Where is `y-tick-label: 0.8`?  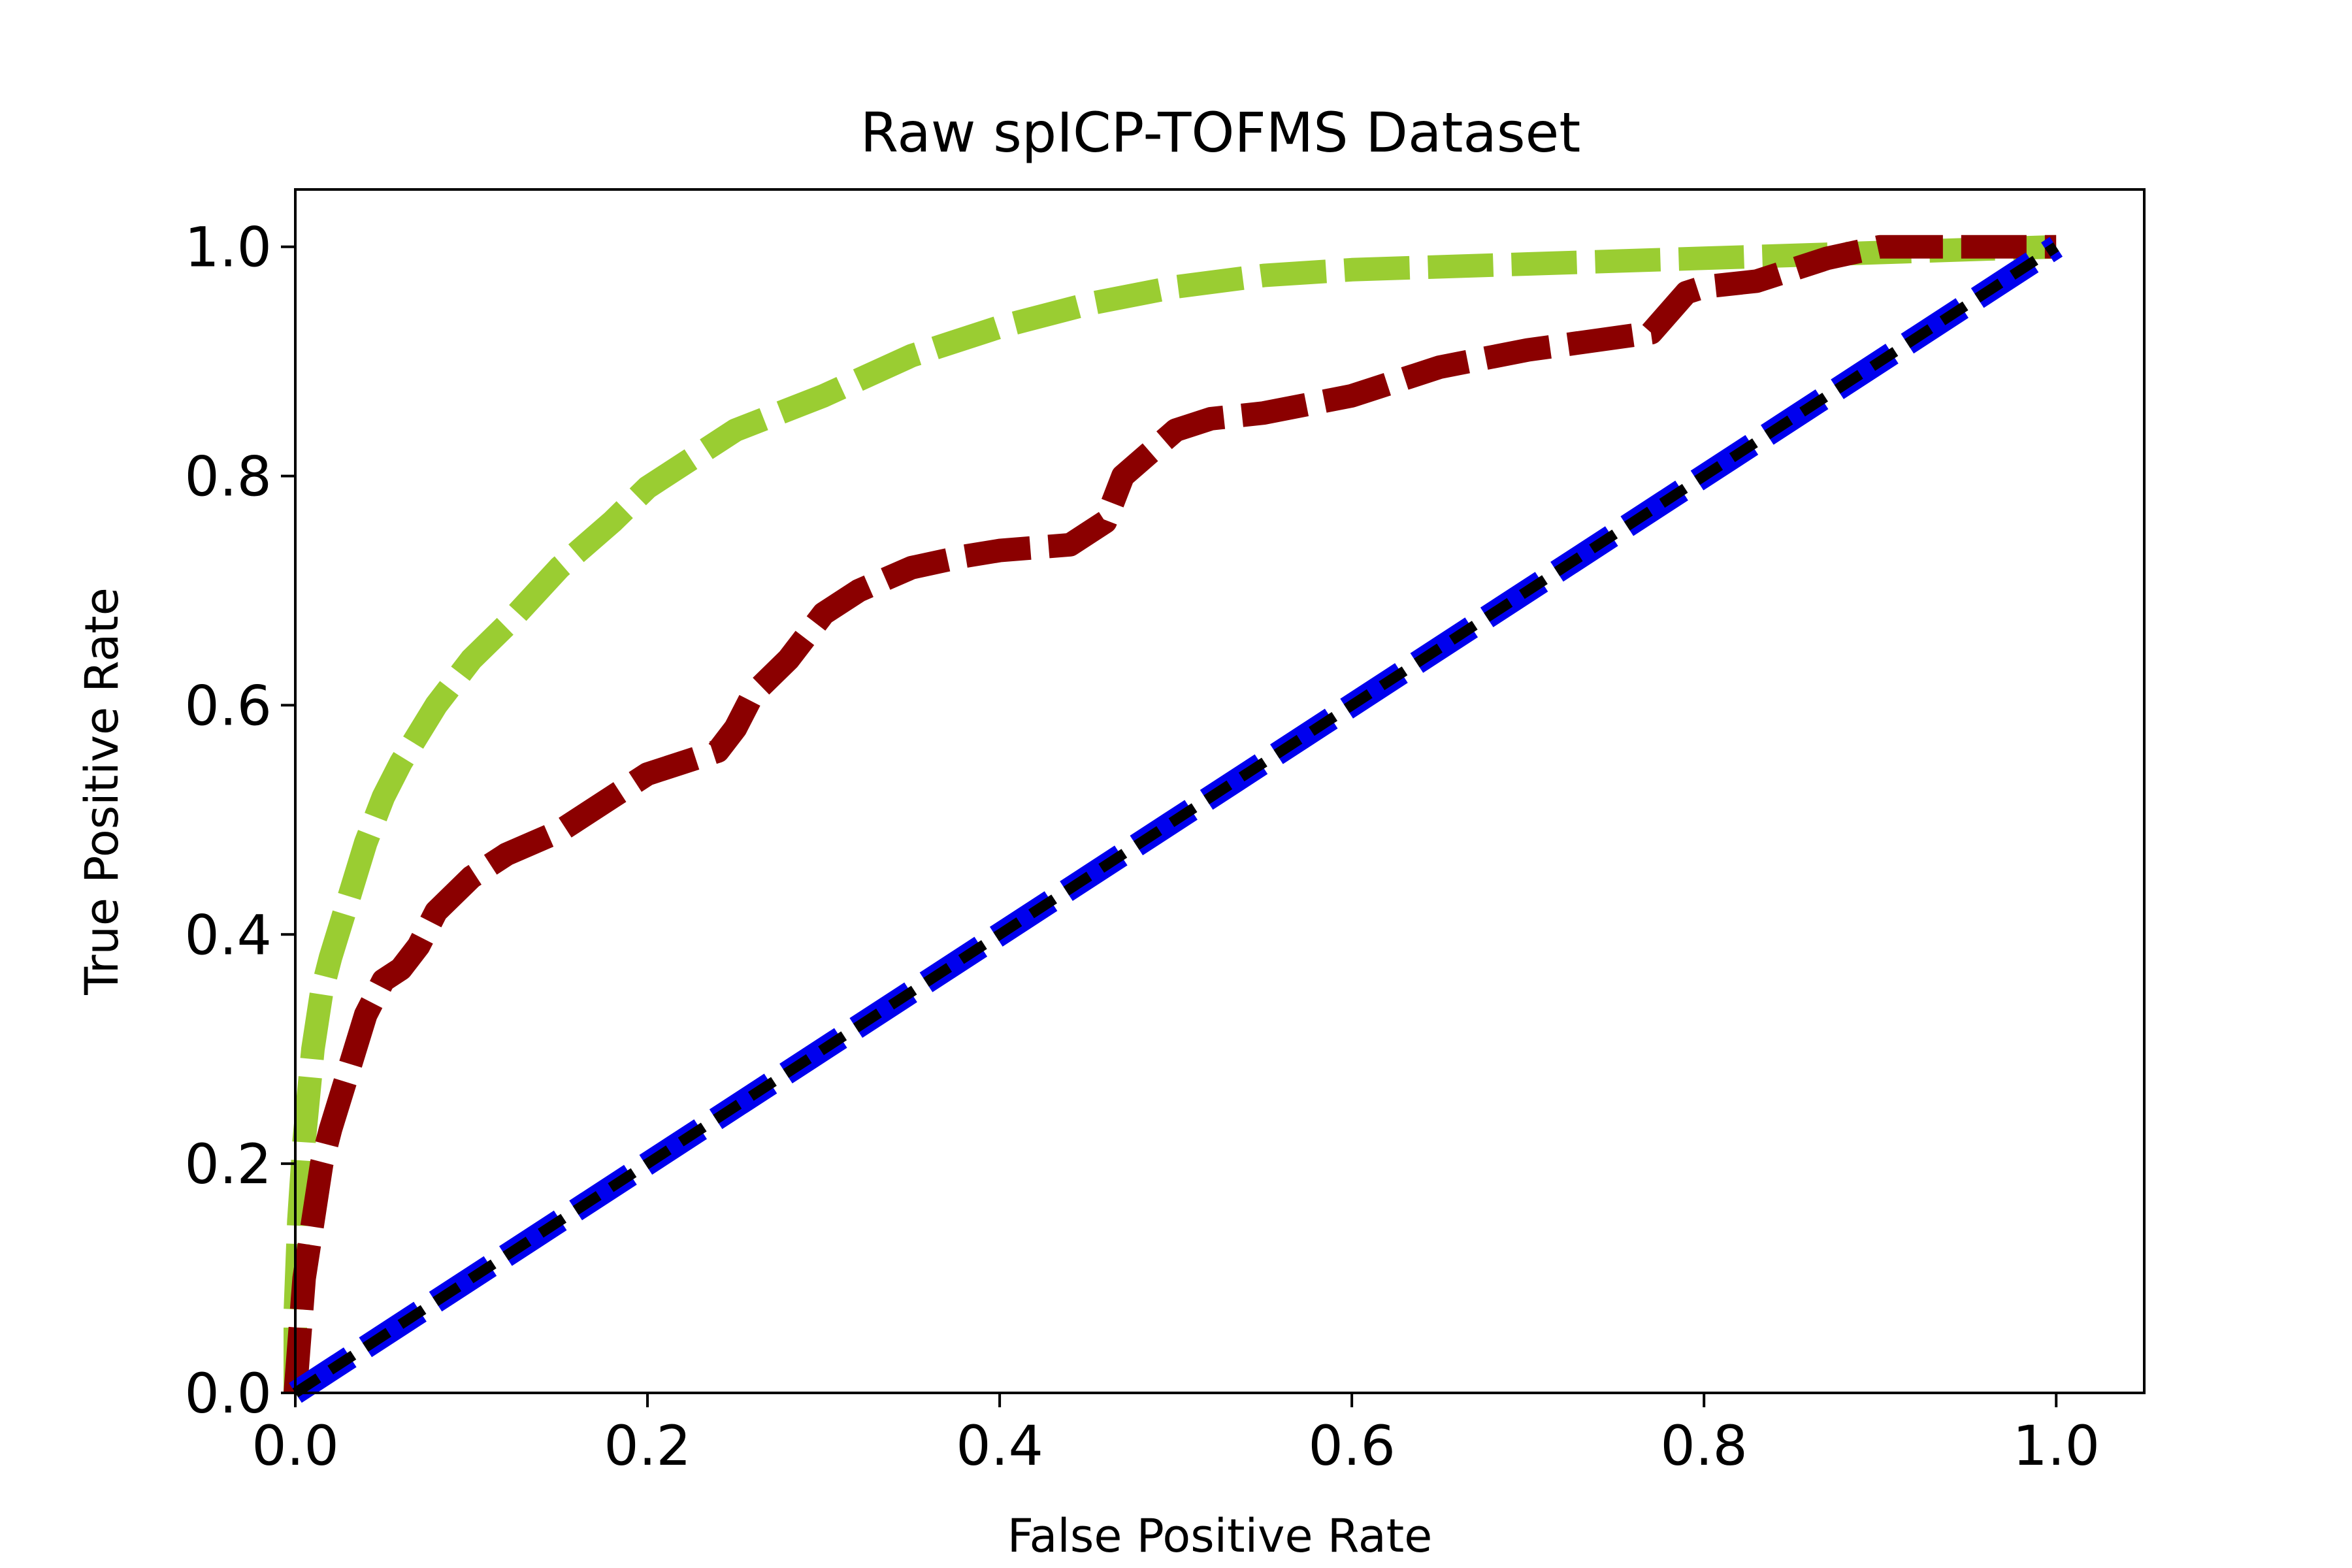 y-tick-label: 0.8 is located at coordinates (228, 477).